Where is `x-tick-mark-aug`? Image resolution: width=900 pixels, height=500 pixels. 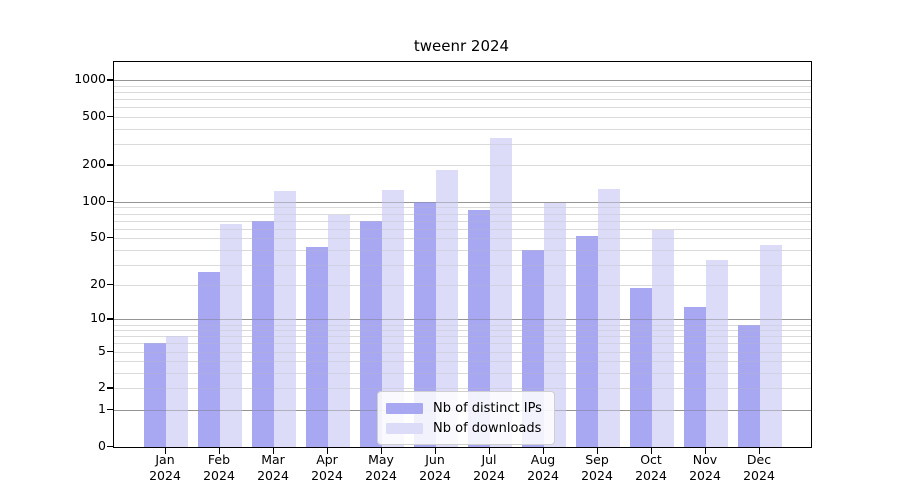
x-tick-mark-aug is located at coordinates (544, 450).